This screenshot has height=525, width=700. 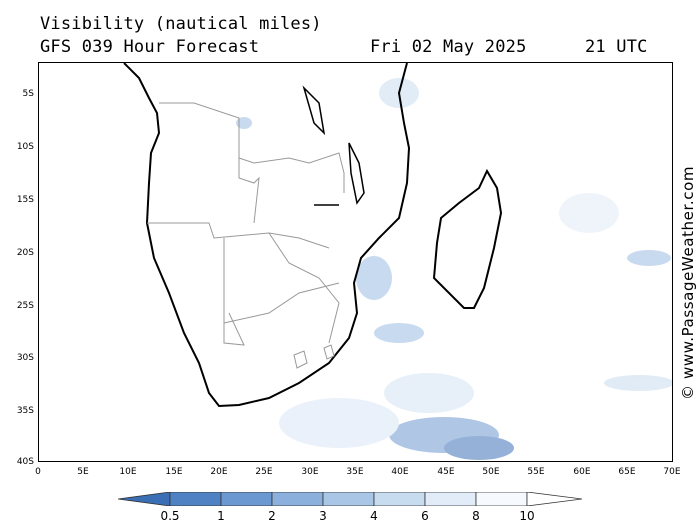 I want to click on madagascar-coastline, so click(x=467, y=238).